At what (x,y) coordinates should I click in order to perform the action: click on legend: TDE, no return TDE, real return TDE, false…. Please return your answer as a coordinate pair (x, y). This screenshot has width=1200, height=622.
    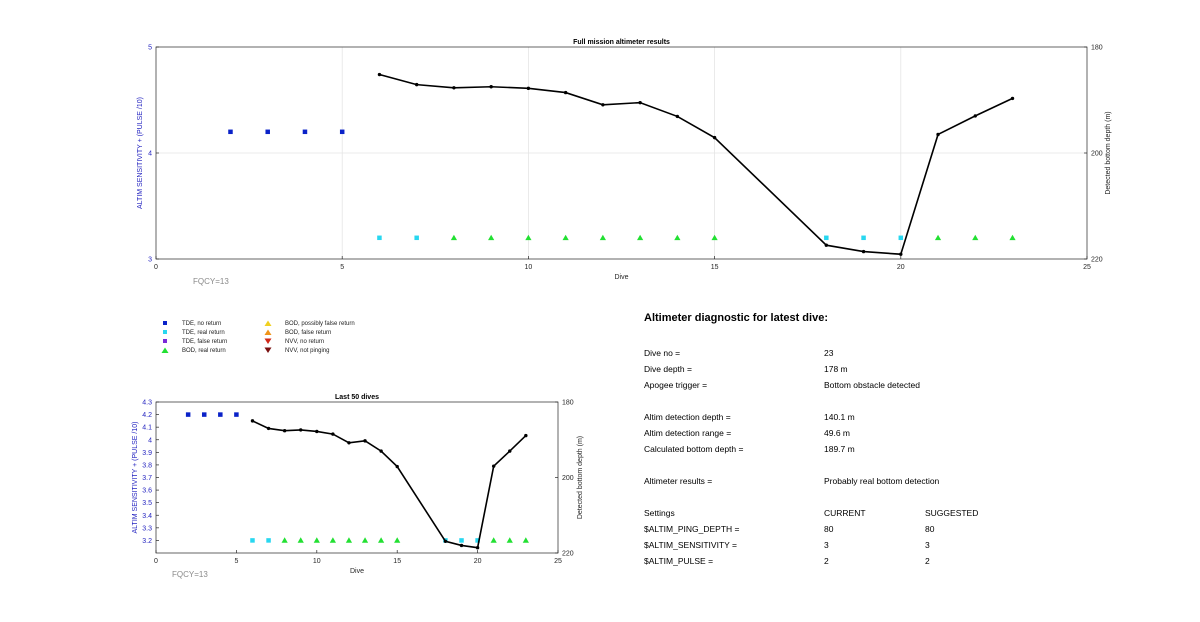
    Looking at the image, I should click on (315, 340).